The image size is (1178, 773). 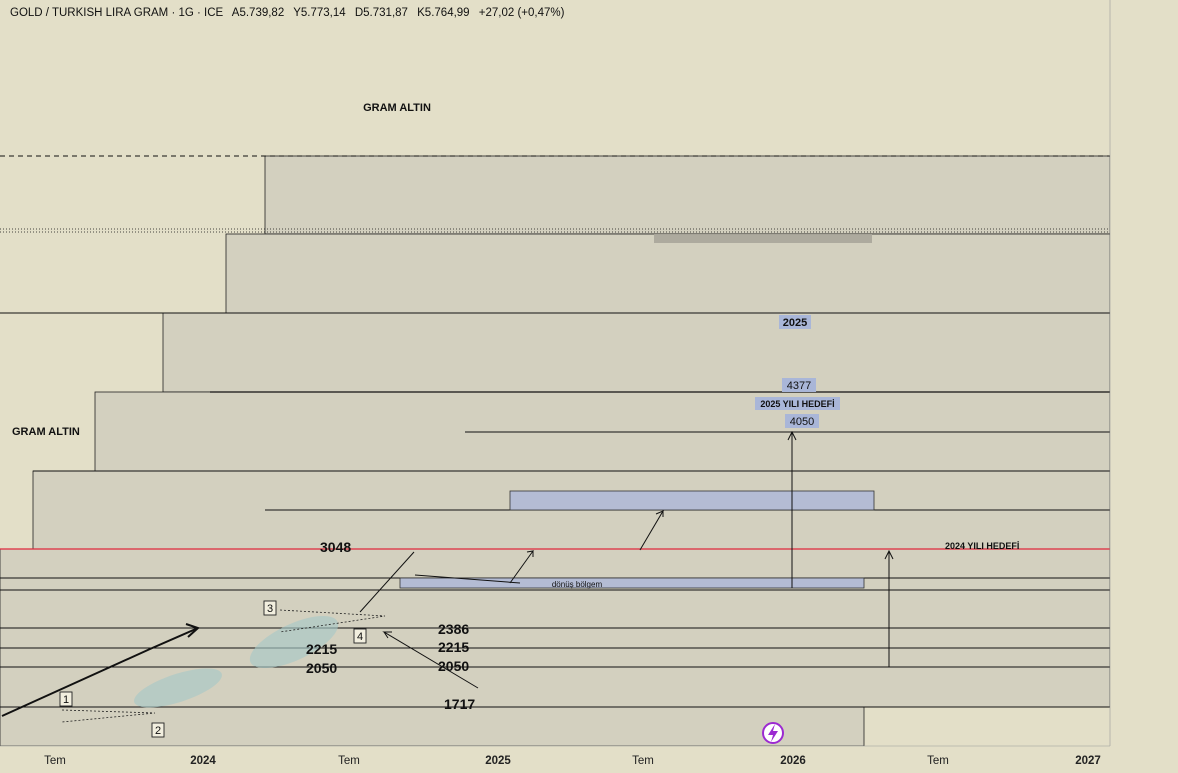 I want to click on wave-label-2-box, so click(x=158, y=730).